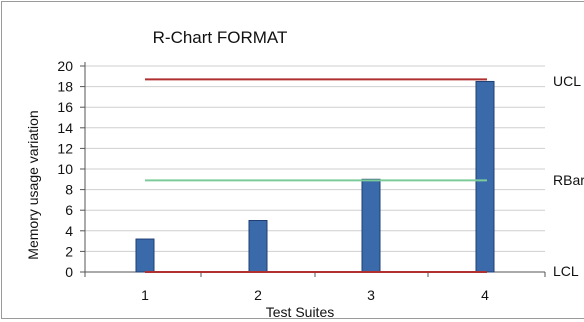 The image size is (584, 322). What do you see at coordinates (145, 295) in the screenshot?
I see `x-tick-label: 1` at bounding box center [145, 295].